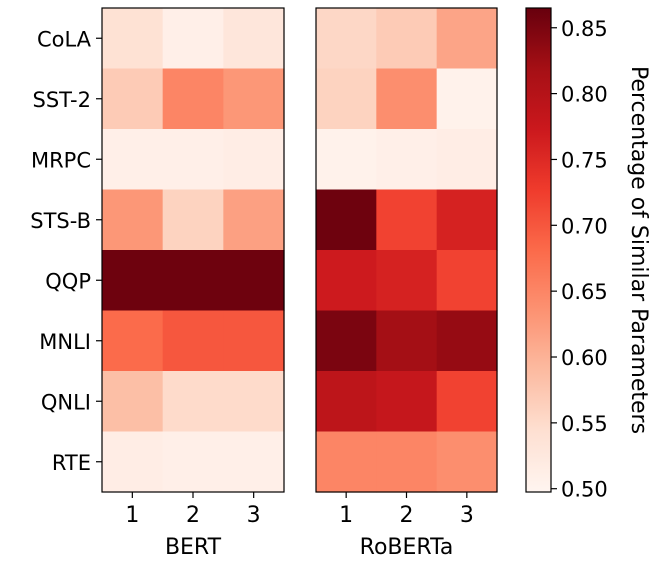 Image resolution: width=664 pixels, height=566 pixels. Describe the element at coordinates (584, 424) in the screenshot. I see `colorbar-tick-0.55: 0.55` at that location.